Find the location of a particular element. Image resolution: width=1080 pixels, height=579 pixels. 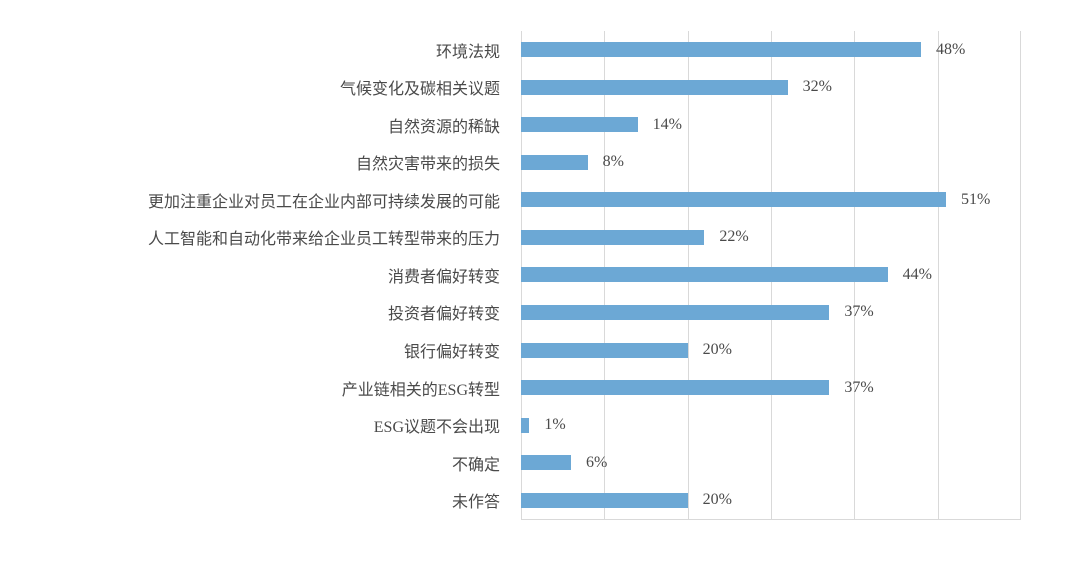

bar-row: 8% is located at coordinates (771, 163).